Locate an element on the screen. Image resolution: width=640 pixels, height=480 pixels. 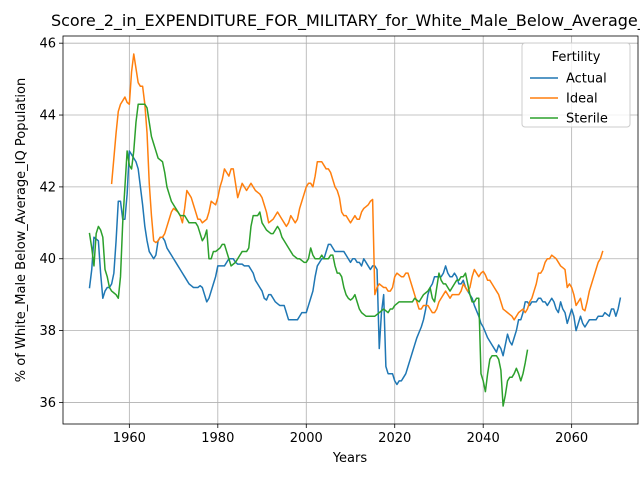
legend-items: Actual Ideal Sterile is located at coordinates (569, 99).